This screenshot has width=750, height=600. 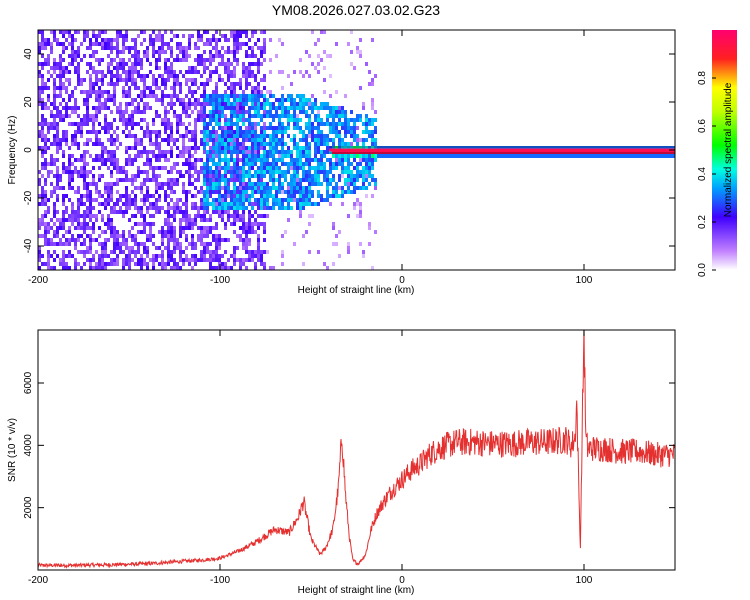 What do you see at coordinates (728, 149) in the screenshot?
I see `colorbar-label: Normalized spectral amplitude` at bounding box center [728, 149].